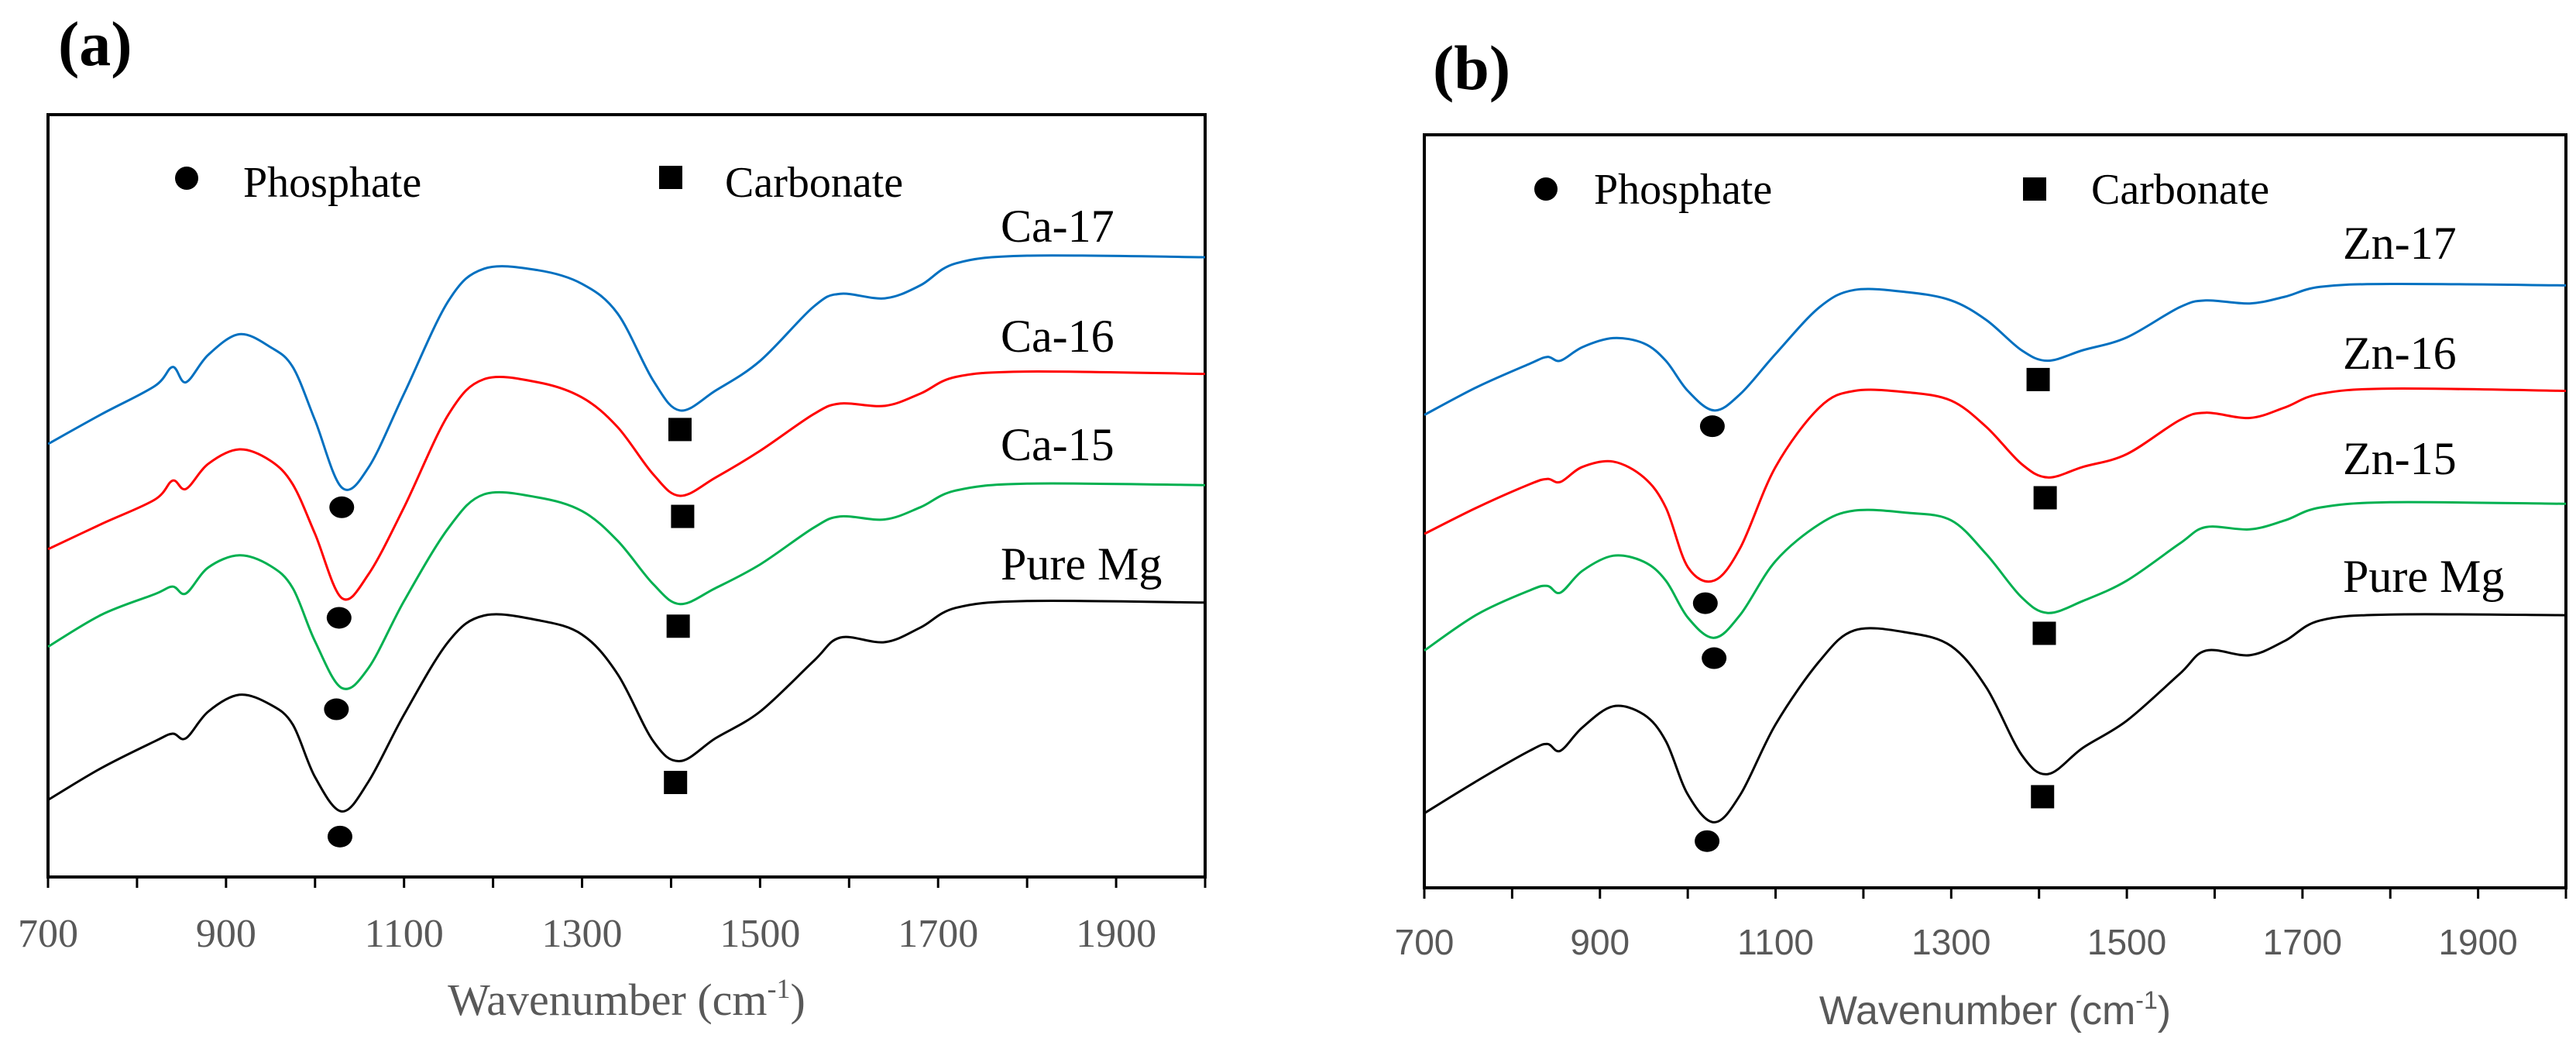  I want to click on panel-b-label: (b), so click(1471, 68).